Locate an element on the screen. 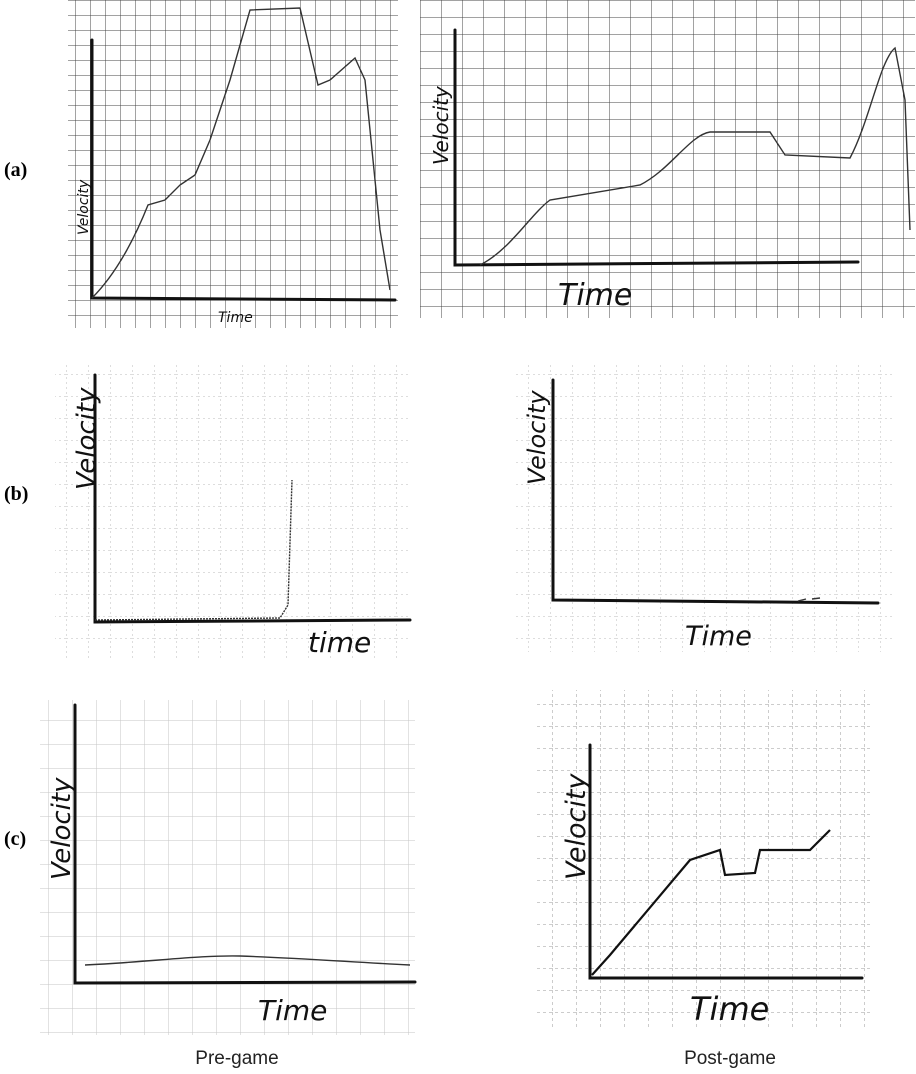 This screenshot has width=916, height=1074. column-label: Pre-game is located at coordinates (236, 1058).